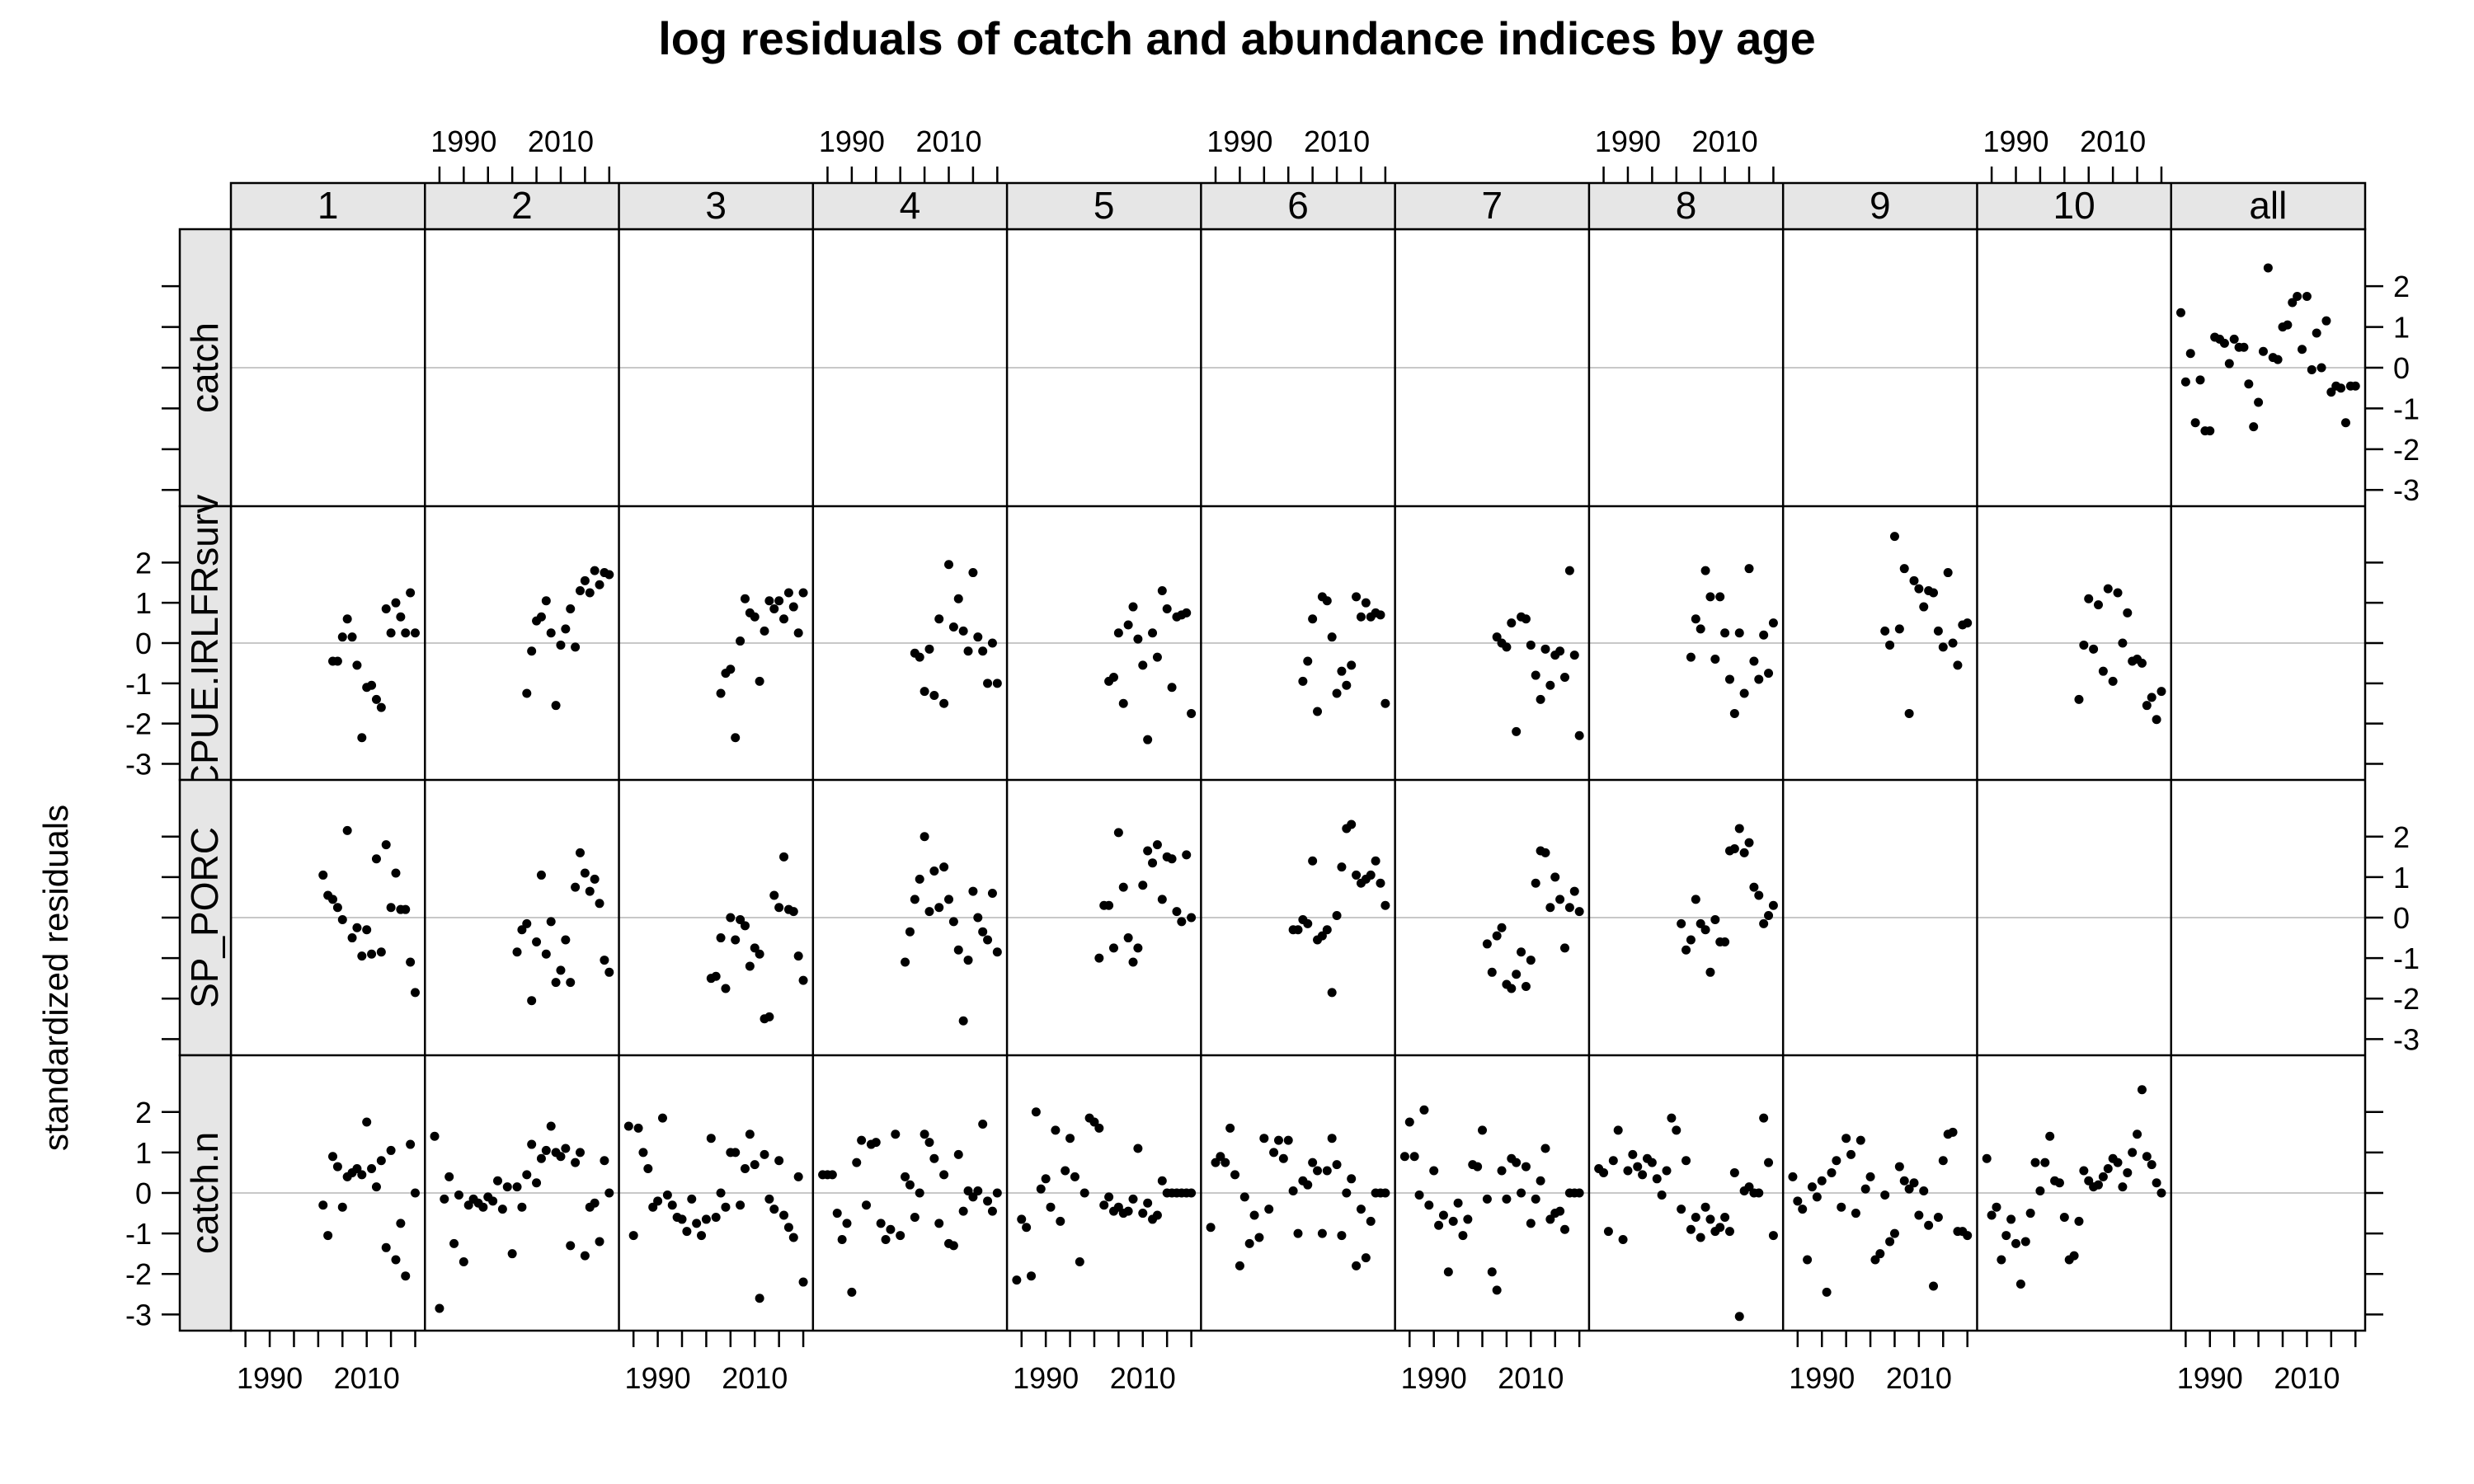 This screenshot has height=1484, width=2474. Describe the element at coordinates (204, 1193) in the screenshot. I see `row-strip-label: catch.n` at that location.